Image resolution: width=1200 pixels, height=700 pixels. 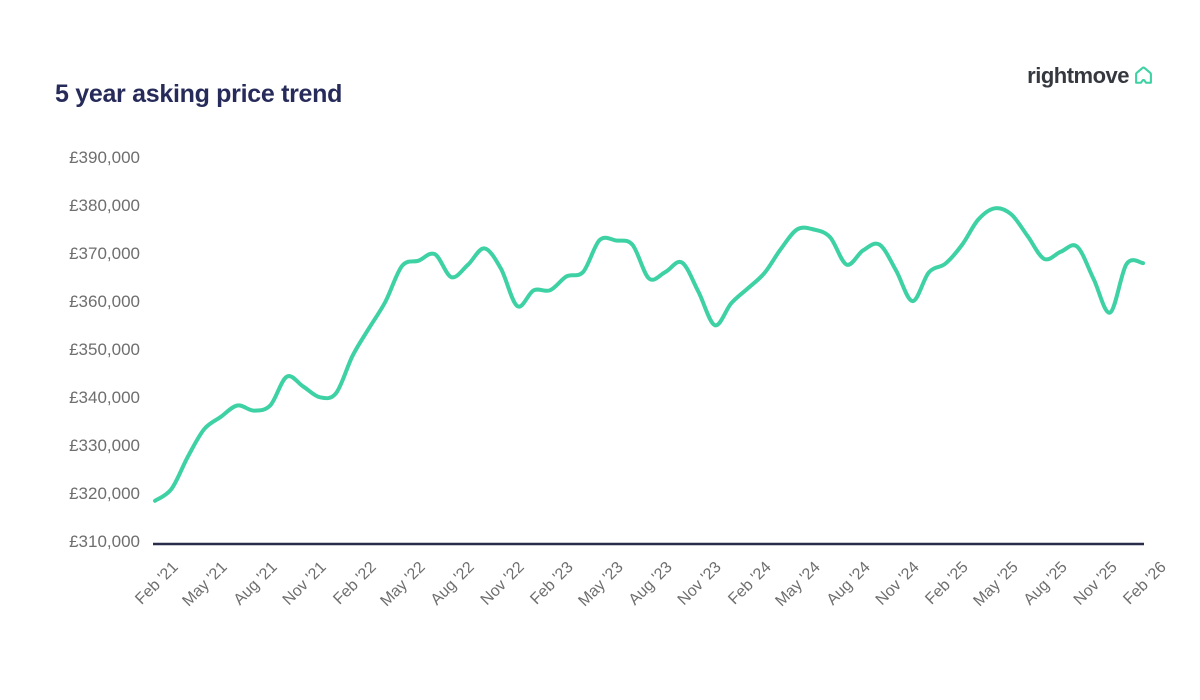 What do you see at coordinates (104, 541) in the screenshot?
I see `y-tick-label: £310,000` at bounding box center [104, 541].